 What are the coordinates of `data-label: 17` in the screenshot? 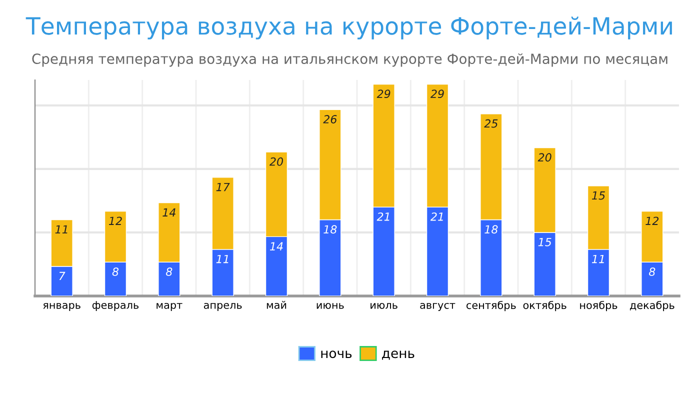 It's located at (223, 187).